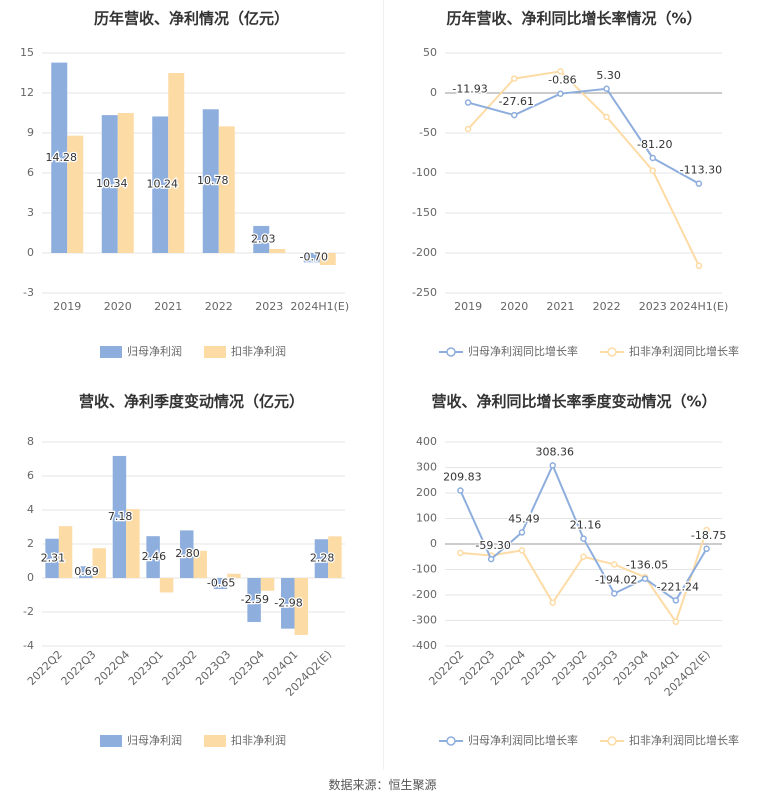  What do you see at coordinates (554, 451) in the screenshot?
I see `data-label: 308.36` at bounding box center [554, 451].